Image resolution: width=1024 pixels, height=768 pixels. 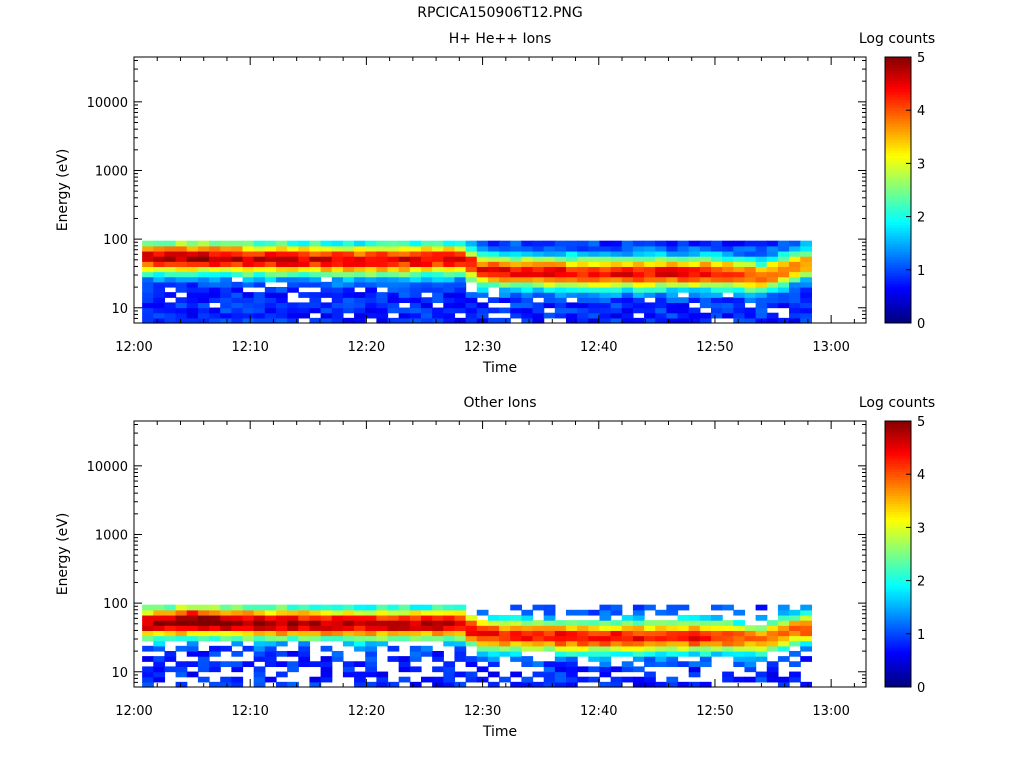 What do you see at coordinates (598, 347) in the screenshot?
I see `x-tick-label: 12:40` at bounding box center [598, 347].